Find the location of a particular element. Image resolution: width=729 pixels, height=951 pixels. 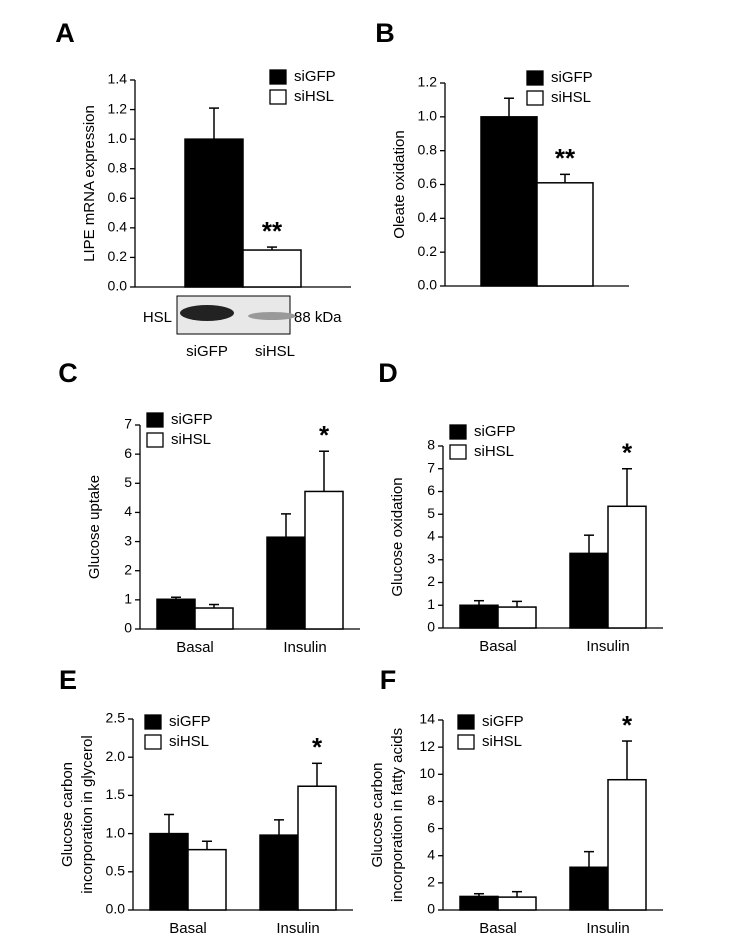

y-tick-label: 14 is located at coordinates (427, 719).